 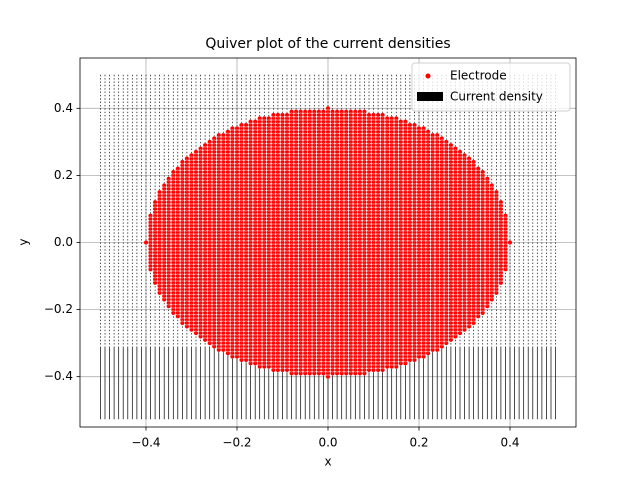 What do you see at coordinates (478, 76) in the screenshot?
I see `legend-label: Electrode` at bounding box center [478, 76].